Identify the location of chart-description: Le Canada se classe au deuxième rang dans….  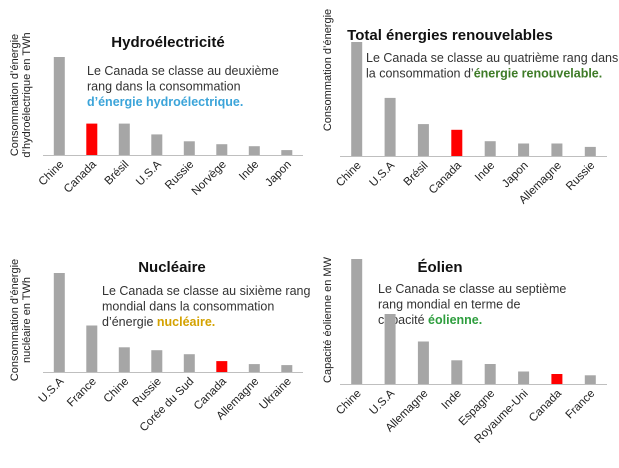
(183, 86).